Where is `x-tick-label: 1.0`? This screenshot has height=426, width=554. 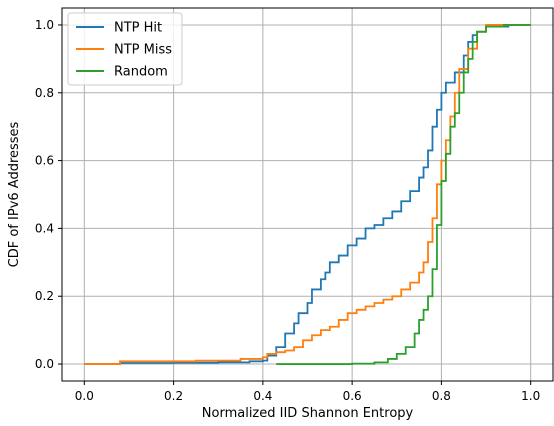
x-tick-label: 1.0 is located at coordinates (530, 396).